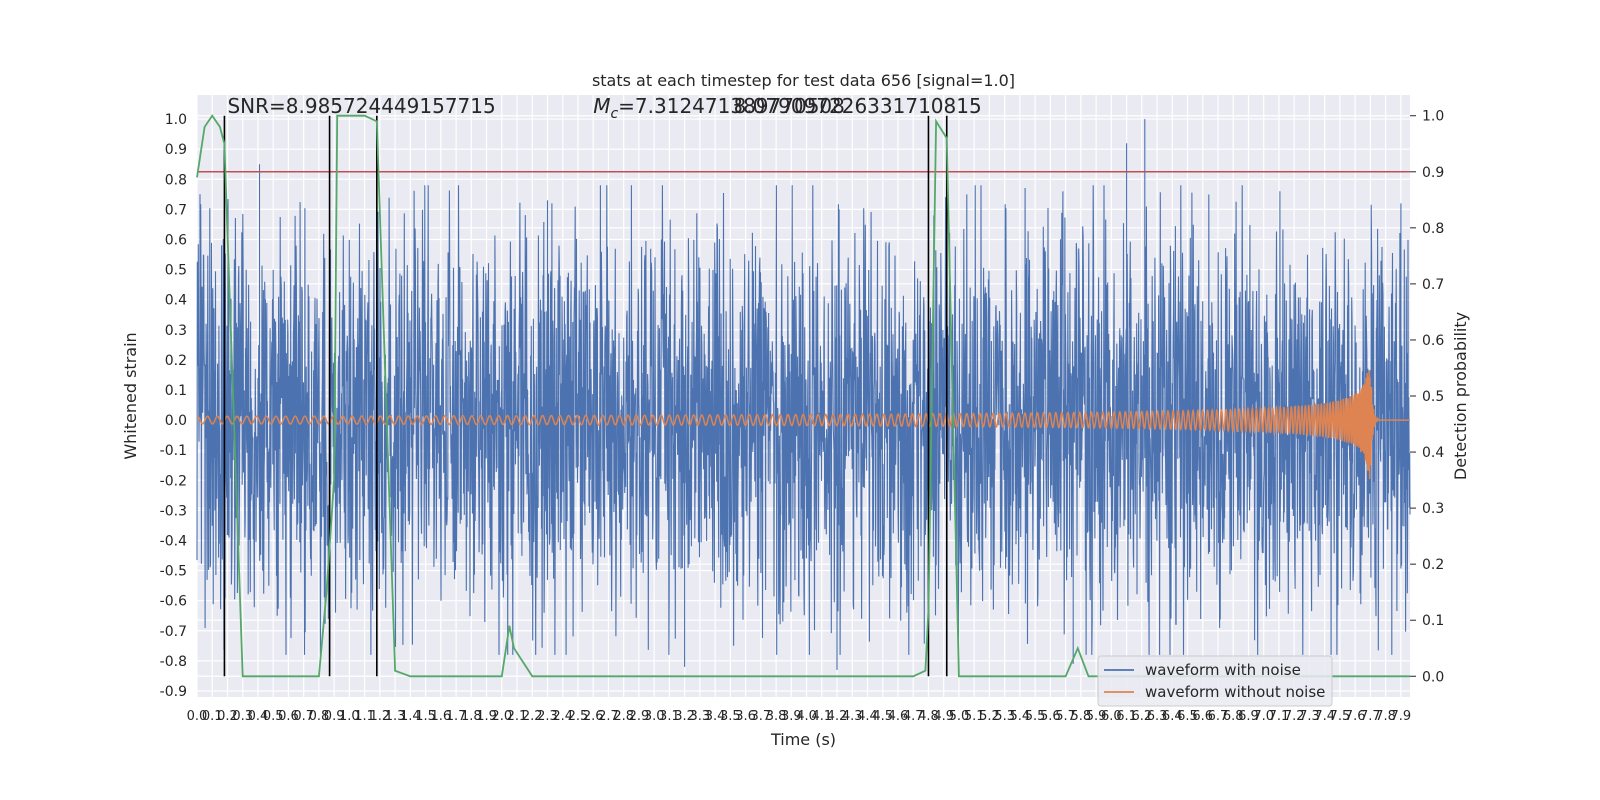 The height and width of the screenshot is (800, 1600). What do you see at coordinates (1385, 716) in the screenshot?
I see `x-tick-label: 7.8` at bounding box center [1385, 716].